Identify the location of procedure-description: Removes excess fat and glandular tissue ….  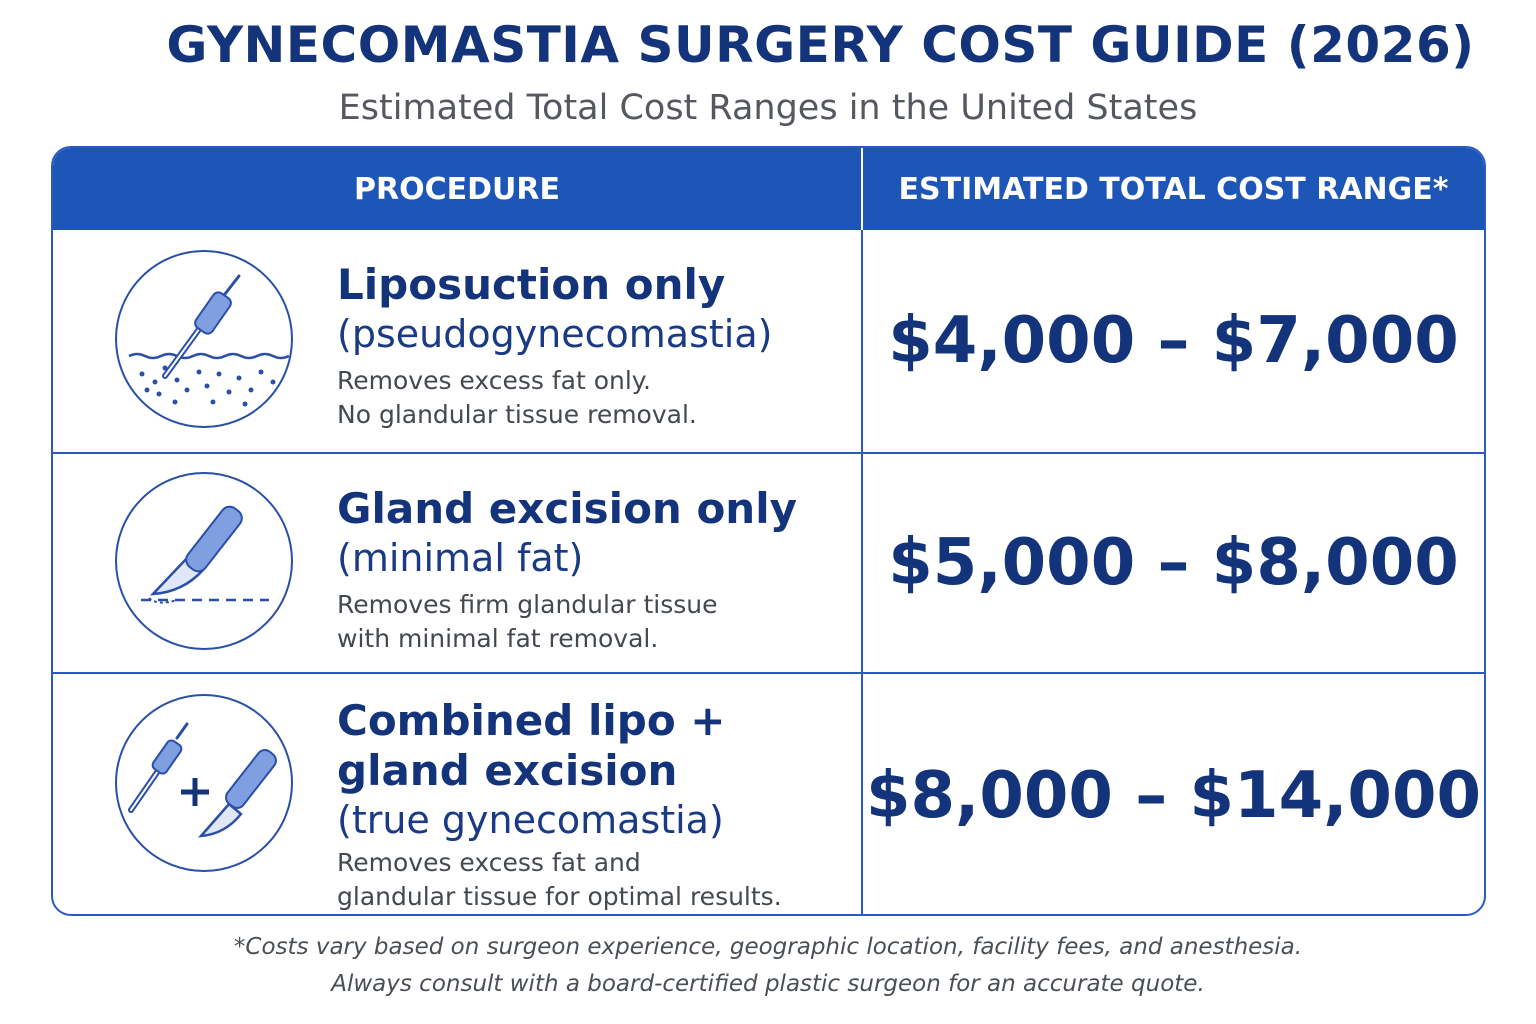
(559, 880).